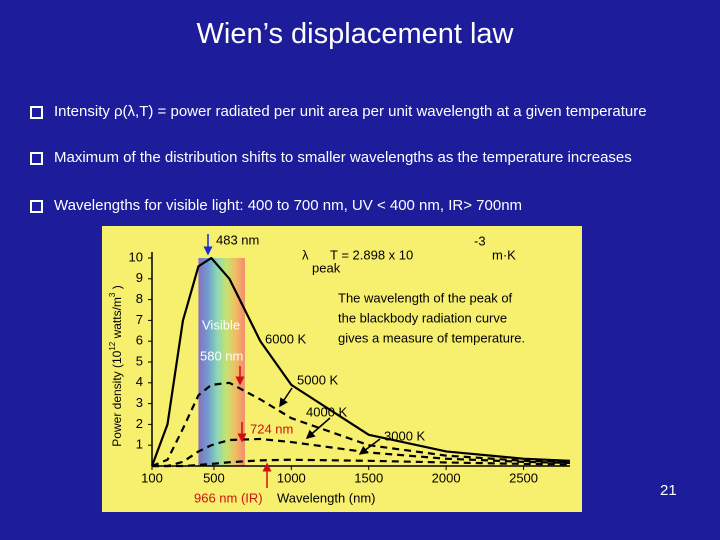 The height and width of the screenshot is (540, 720). Describe the element at coordinates (214, 477) in the screenshot. I see `x-tick-label: 500` at that location.